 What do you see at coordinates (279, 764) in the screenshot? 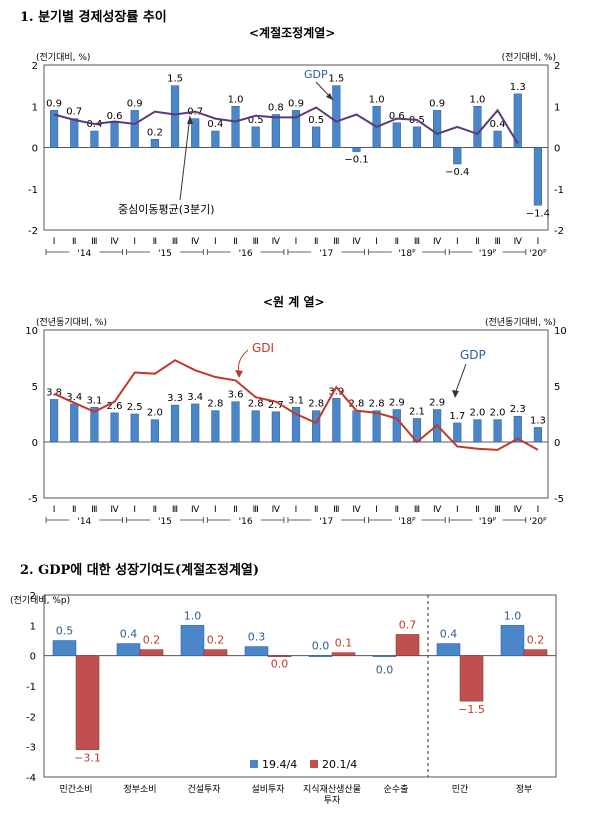
I see `legend-label-19q4: 19.4/4` at bounding box center [279, 764].